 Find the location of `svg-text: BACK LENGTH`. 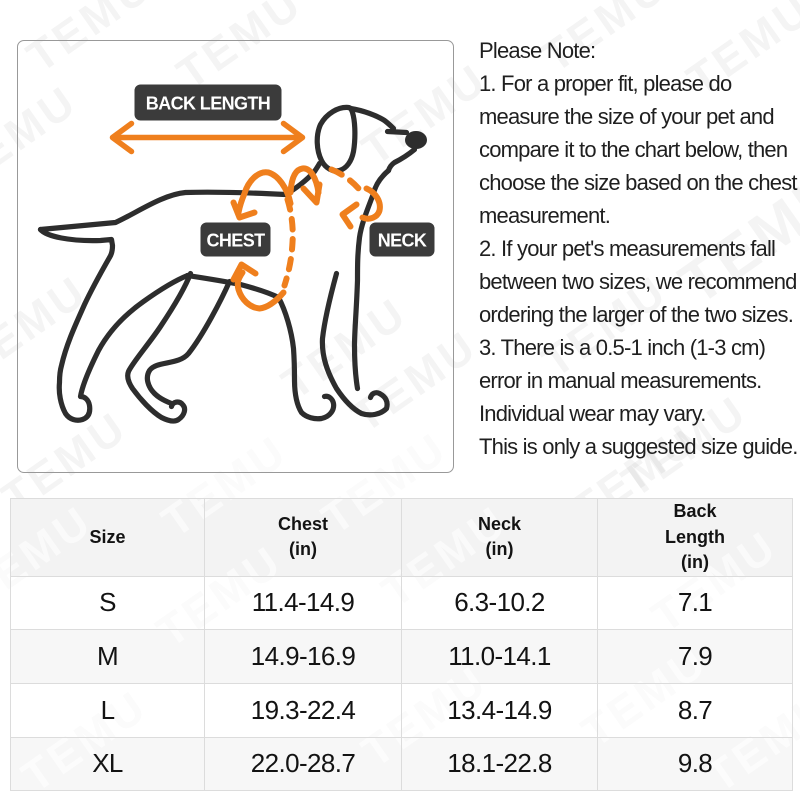

svg-text: BACK LENGTH is located at coordinates (208, 104).